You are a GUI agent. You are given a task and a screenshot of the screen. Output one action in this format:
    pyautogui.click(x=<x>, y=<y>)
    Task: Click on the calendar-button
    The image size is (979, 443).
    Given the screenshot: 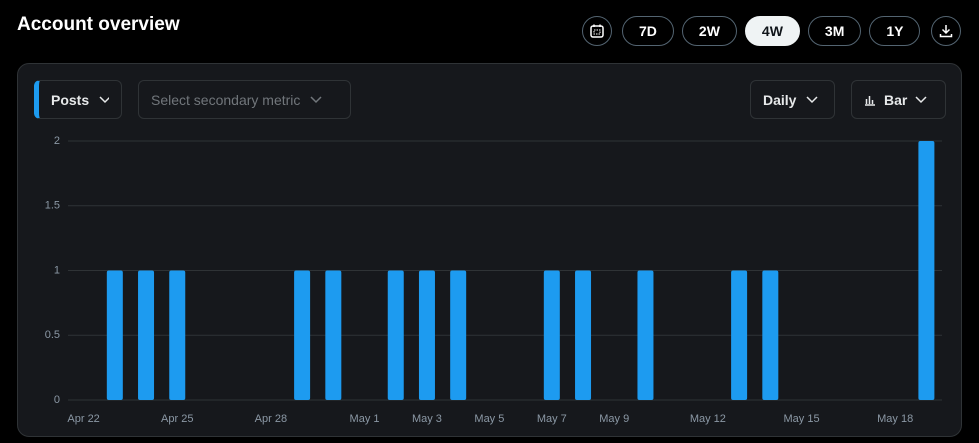 What is the action you would take?
    pyautogui.click(x=597, y=31)
    